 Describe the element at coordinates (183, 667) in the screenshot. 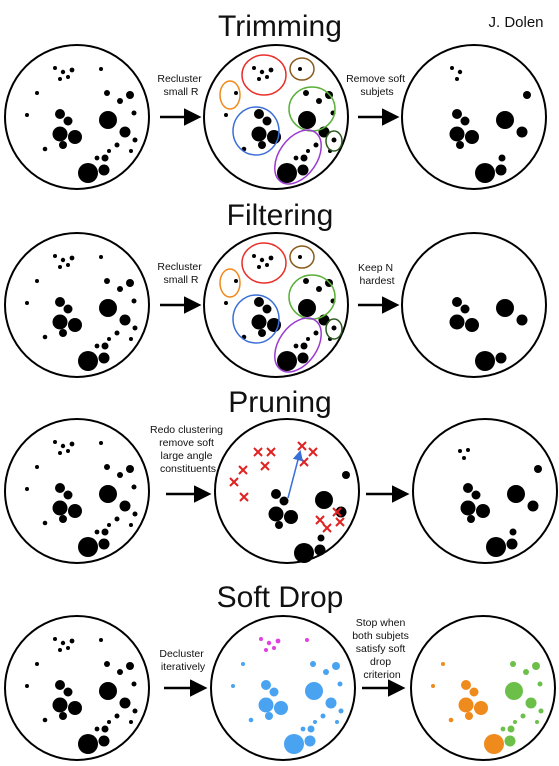

I see `step-label-line: iteratively` at that location.